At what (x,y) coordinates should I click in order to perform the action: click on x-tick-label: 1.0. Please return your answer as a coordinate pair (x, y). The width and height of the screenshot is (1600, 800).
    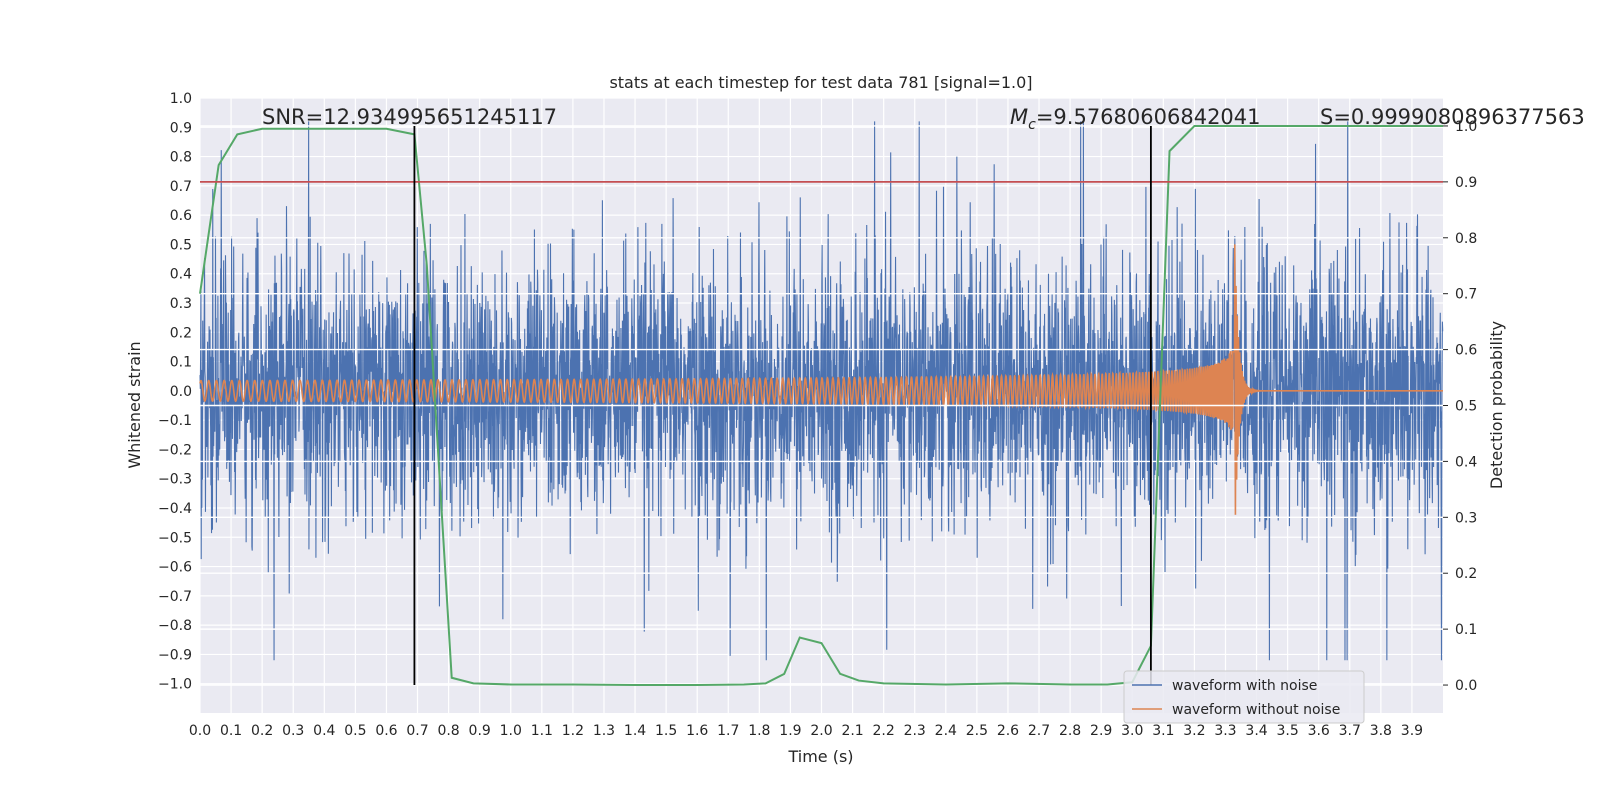
    Looking at the image, I should click on (511, 731).